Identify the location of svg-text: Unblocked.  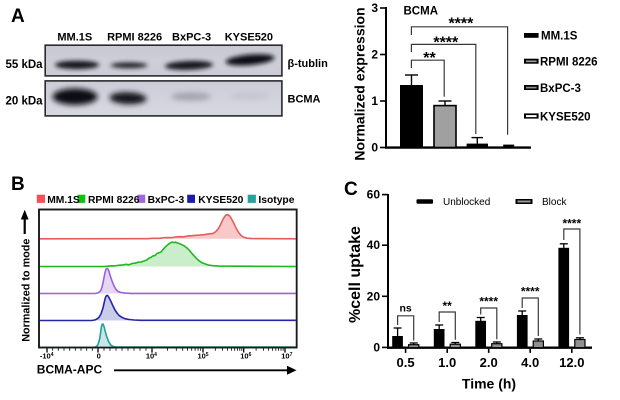
(466, 202).